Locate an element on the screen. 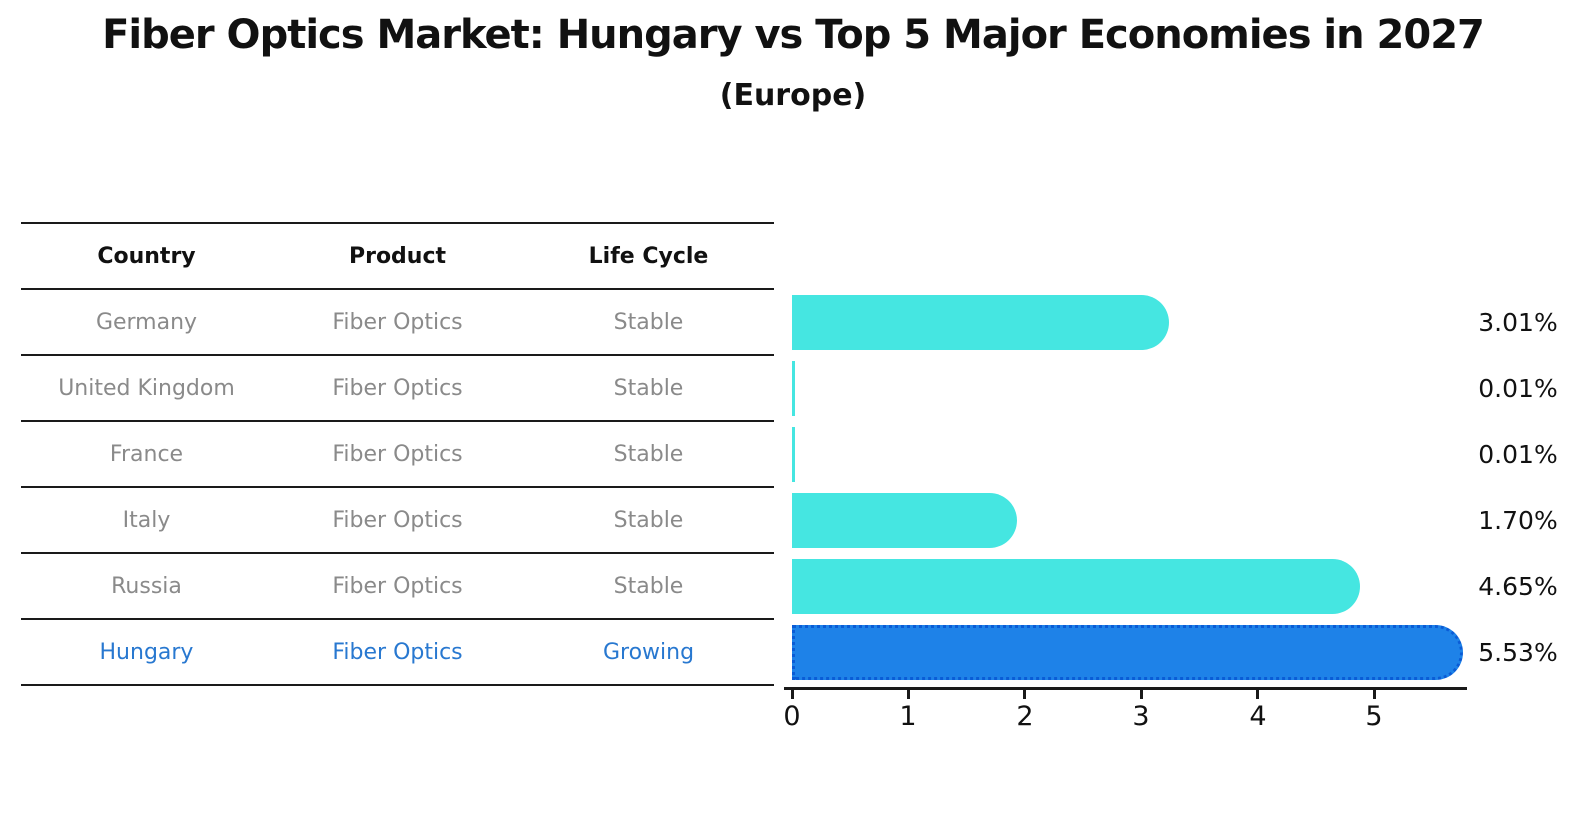 This screenshot has height=823, width=1586. column-header-product: Product is located at coordinates (397, 256).